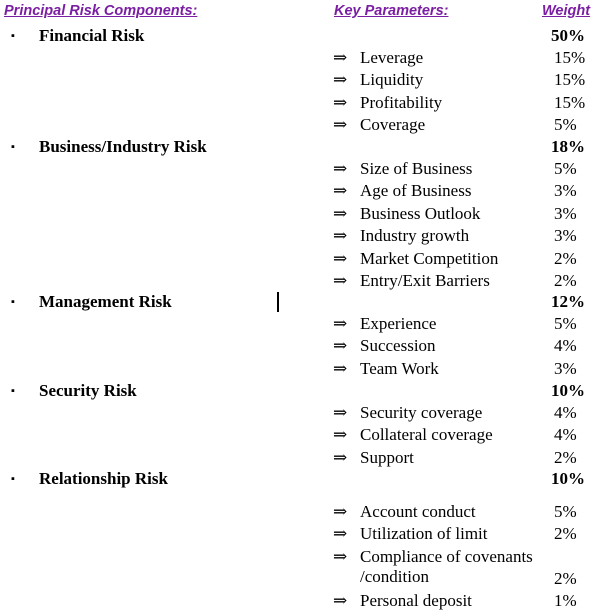  Describe the element at coordinates (296, 214) in the screenshot. I see `parameter-row: ⇒ Business Outlook 3%` at that location.